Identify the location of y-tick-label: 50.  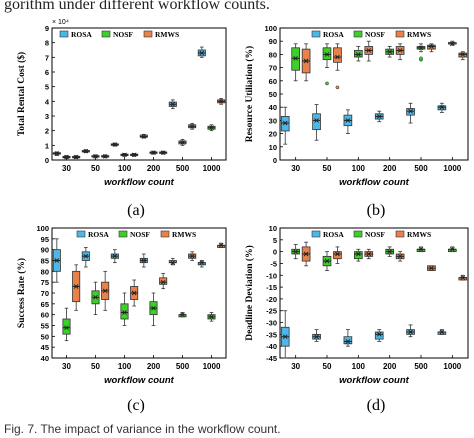
(45, 336).